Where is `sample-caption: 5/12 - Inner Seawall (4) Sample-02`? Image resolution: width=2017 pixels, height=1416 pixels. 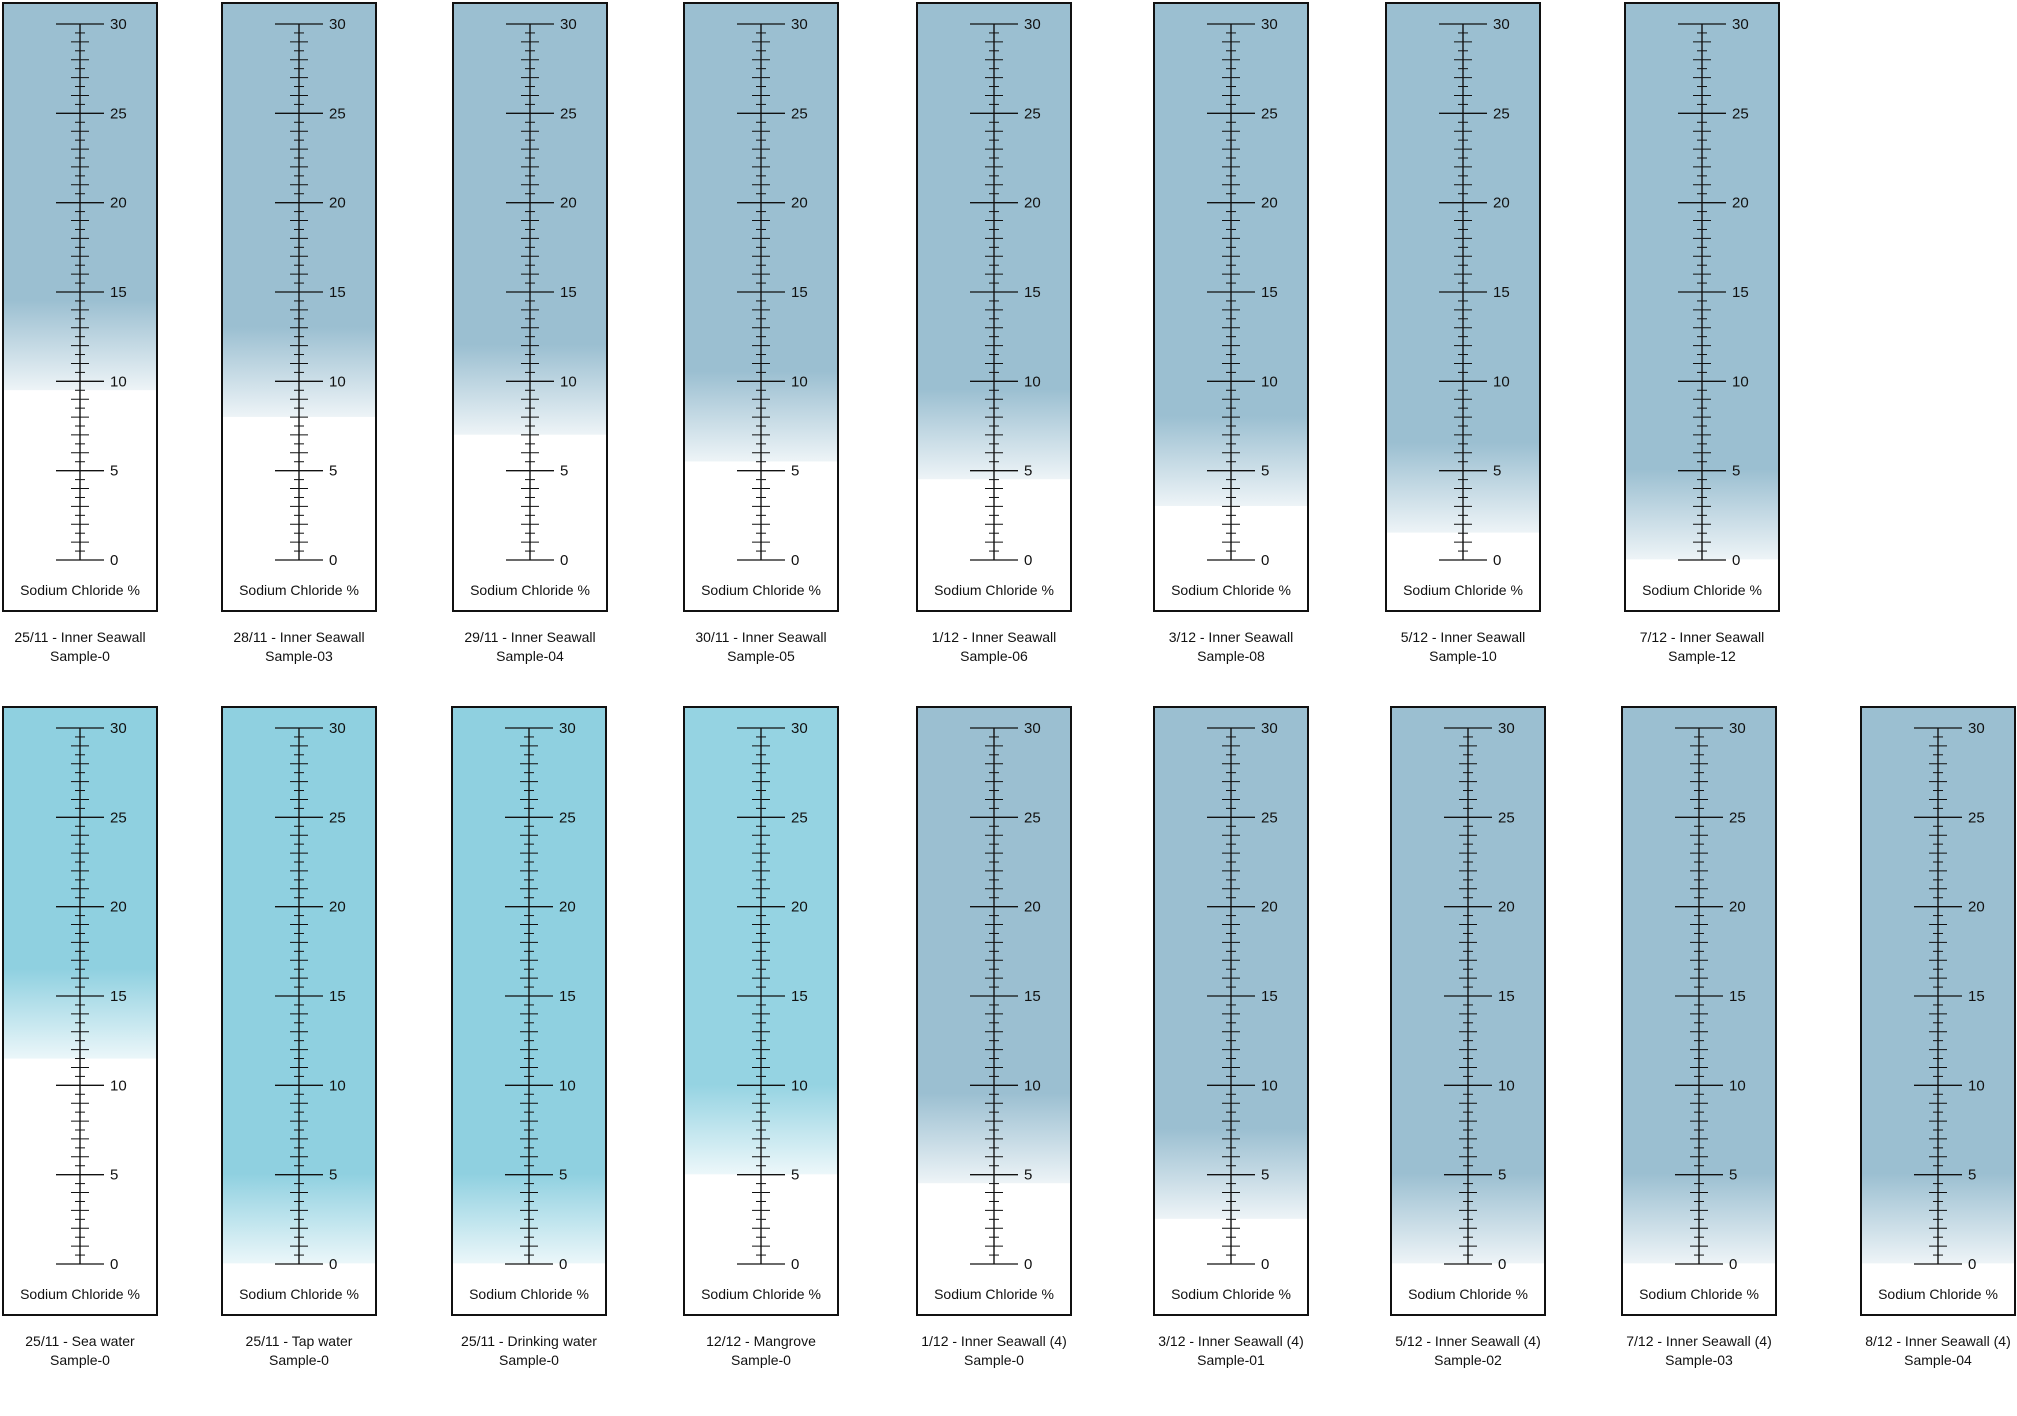 sample-caption: 5/12 - Inner Seawall (4) Sample-02 is located at coordinates (1468, 1351).